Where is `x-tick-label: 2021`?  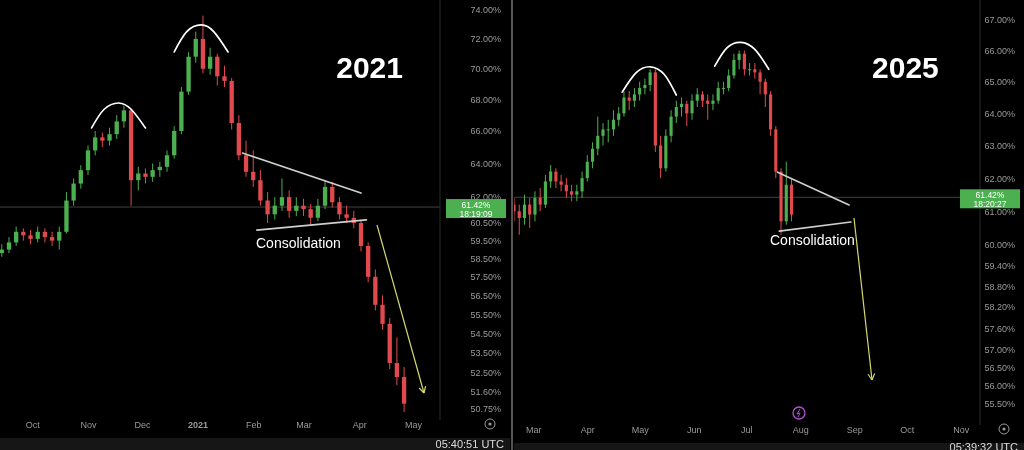 x-tick-label: 2021 is located at coordinates (198, 424).